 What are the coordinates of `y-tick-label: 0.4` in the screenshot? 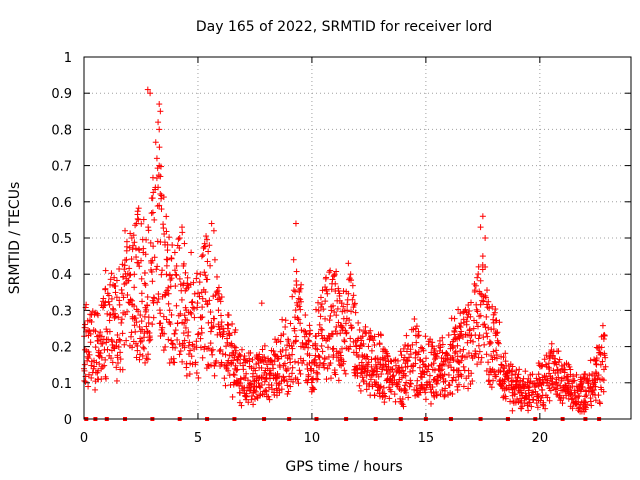 It's located at (61, 275).